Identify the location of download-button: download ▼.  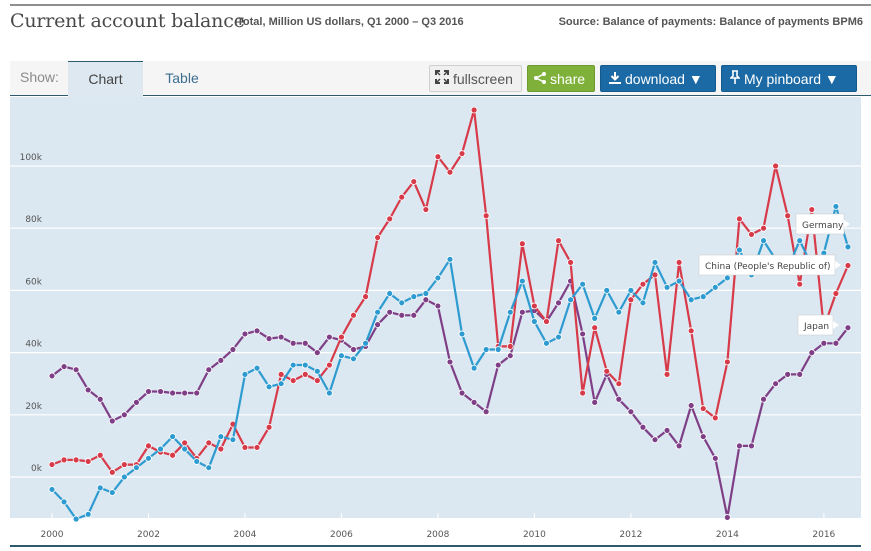
(658, 78).